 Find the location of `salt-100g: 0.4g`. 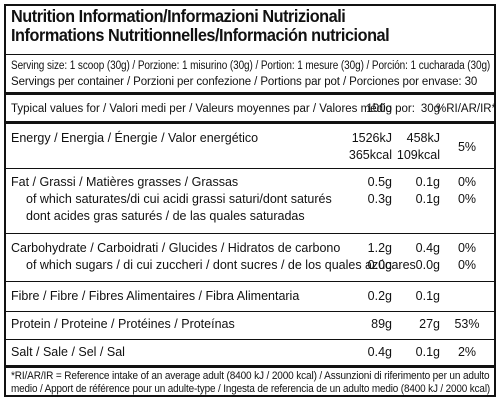

salt-100g: 0.4g is located at coordinates (379, 352).